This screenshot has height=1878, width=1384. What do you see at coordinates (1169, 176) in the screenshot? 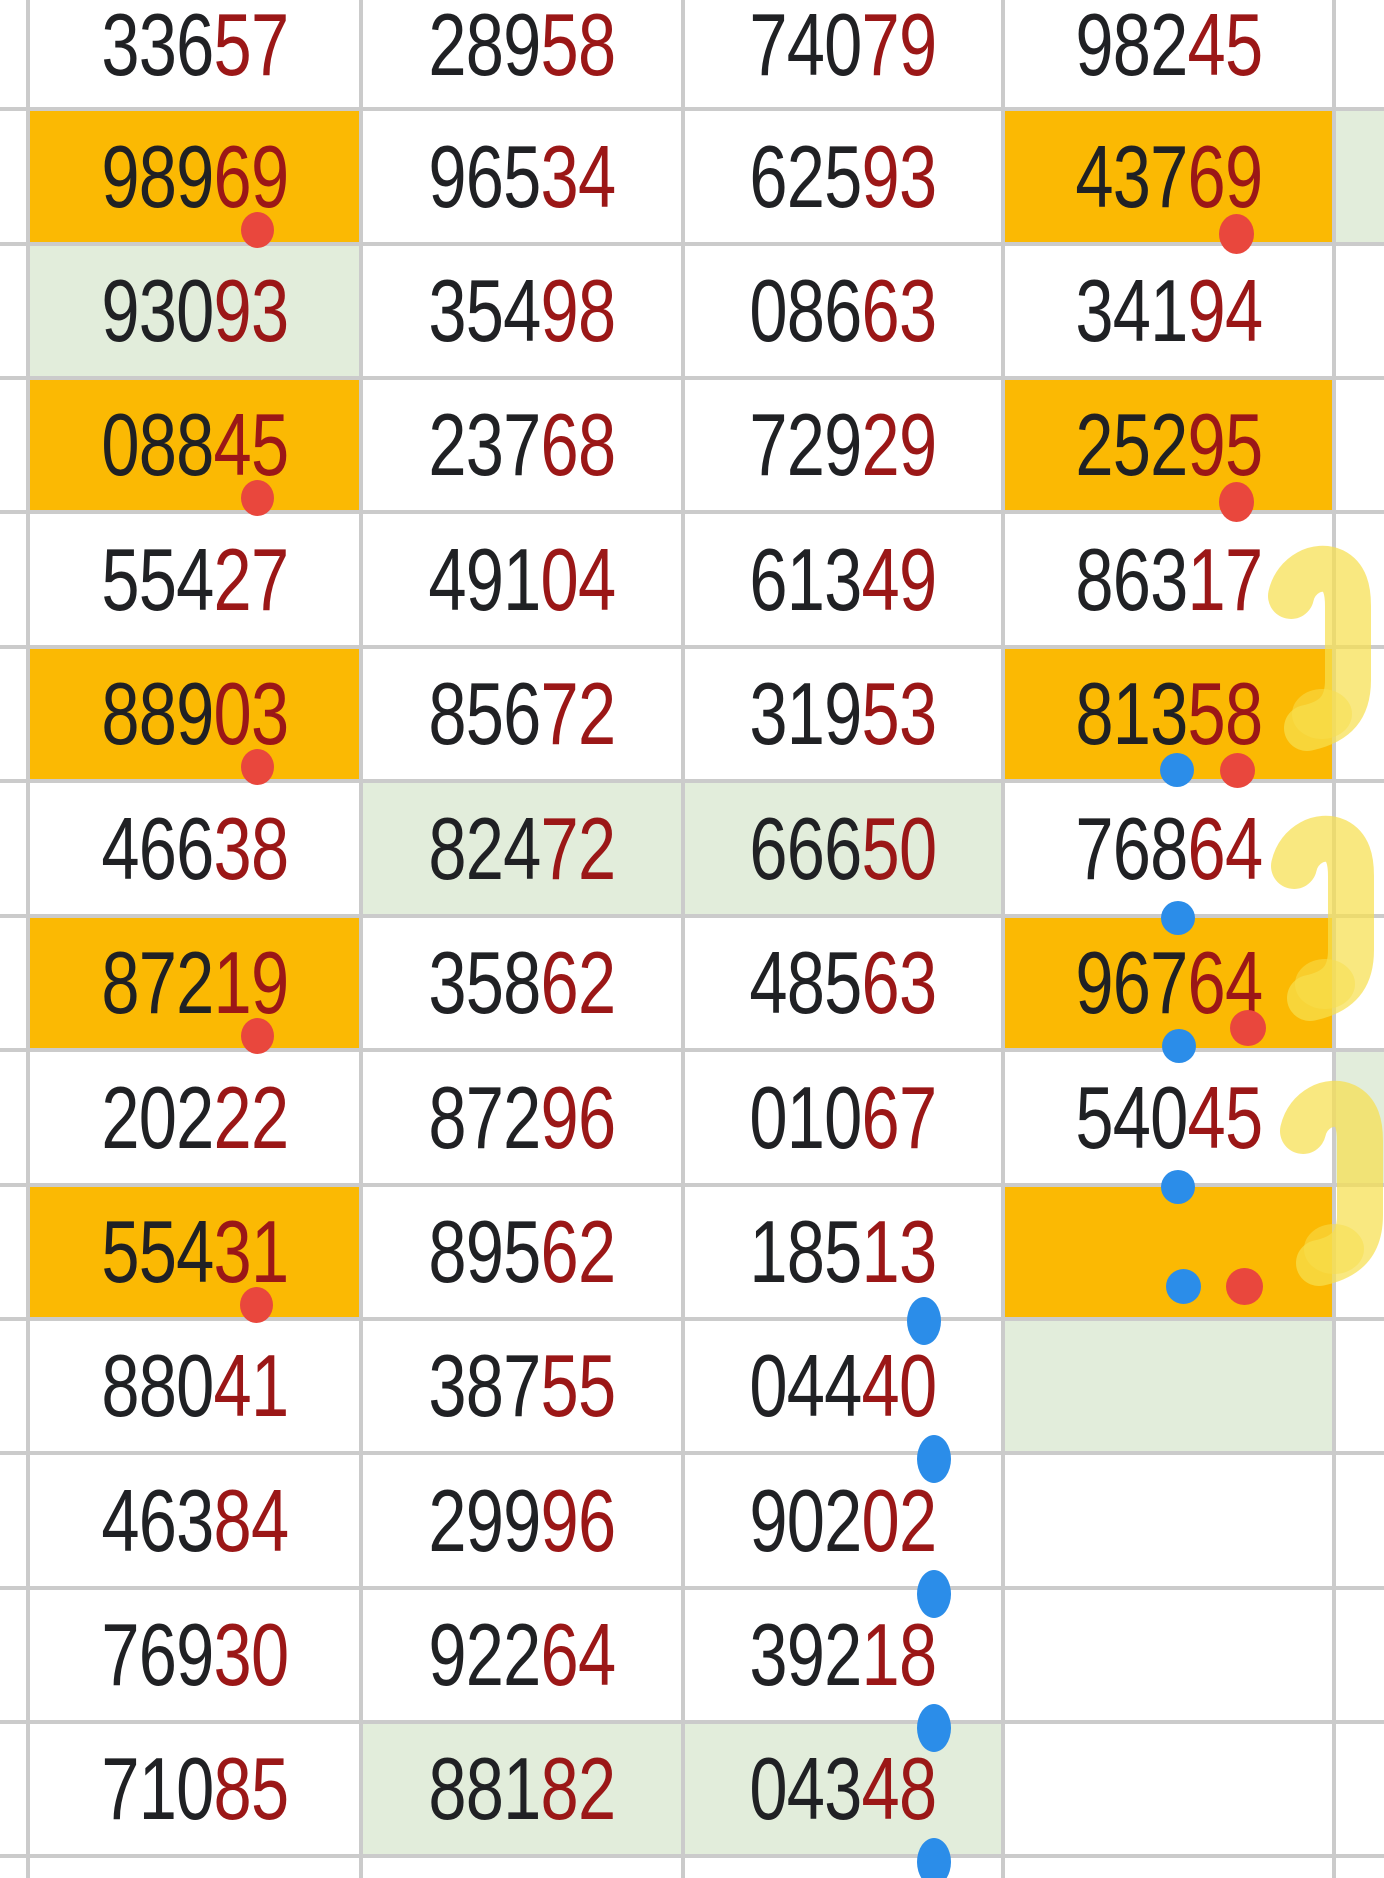
I see `cell-number: 43769` at bounding box center [1169, 176].